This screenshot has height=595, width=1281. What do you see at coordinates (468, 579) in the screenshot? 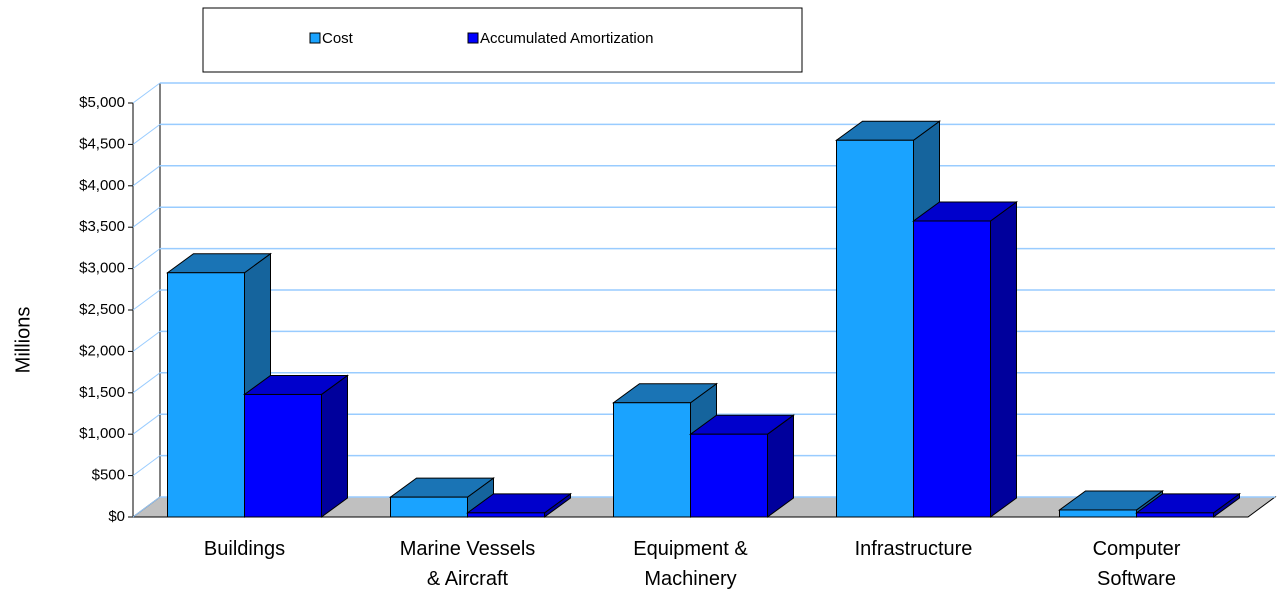
I see `x-tick-label-line: & Aircraft` at bounding box center [468, 579].